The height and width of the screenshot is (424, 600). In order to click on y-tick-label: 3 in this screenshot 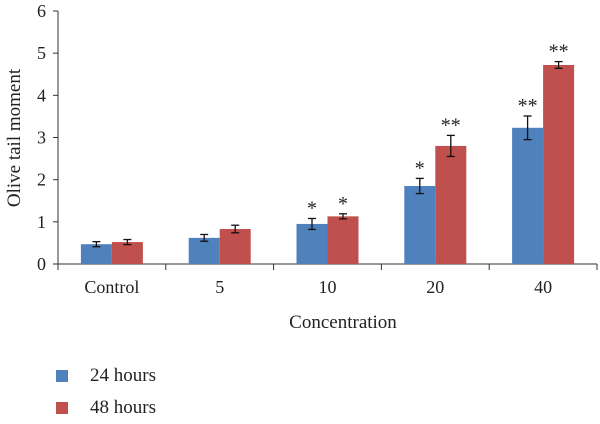, I will do `click(41, 138)`.